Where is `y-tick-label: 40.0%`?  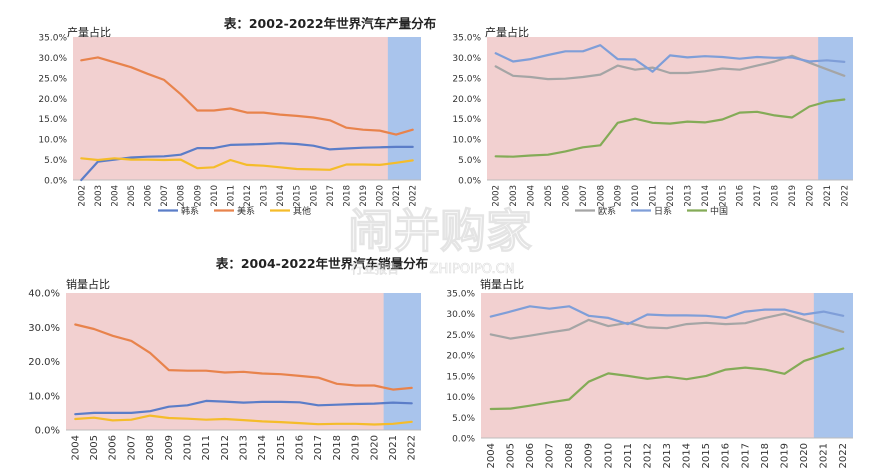
y-tick-label: 40.0% is located at coordinates (44, 294).